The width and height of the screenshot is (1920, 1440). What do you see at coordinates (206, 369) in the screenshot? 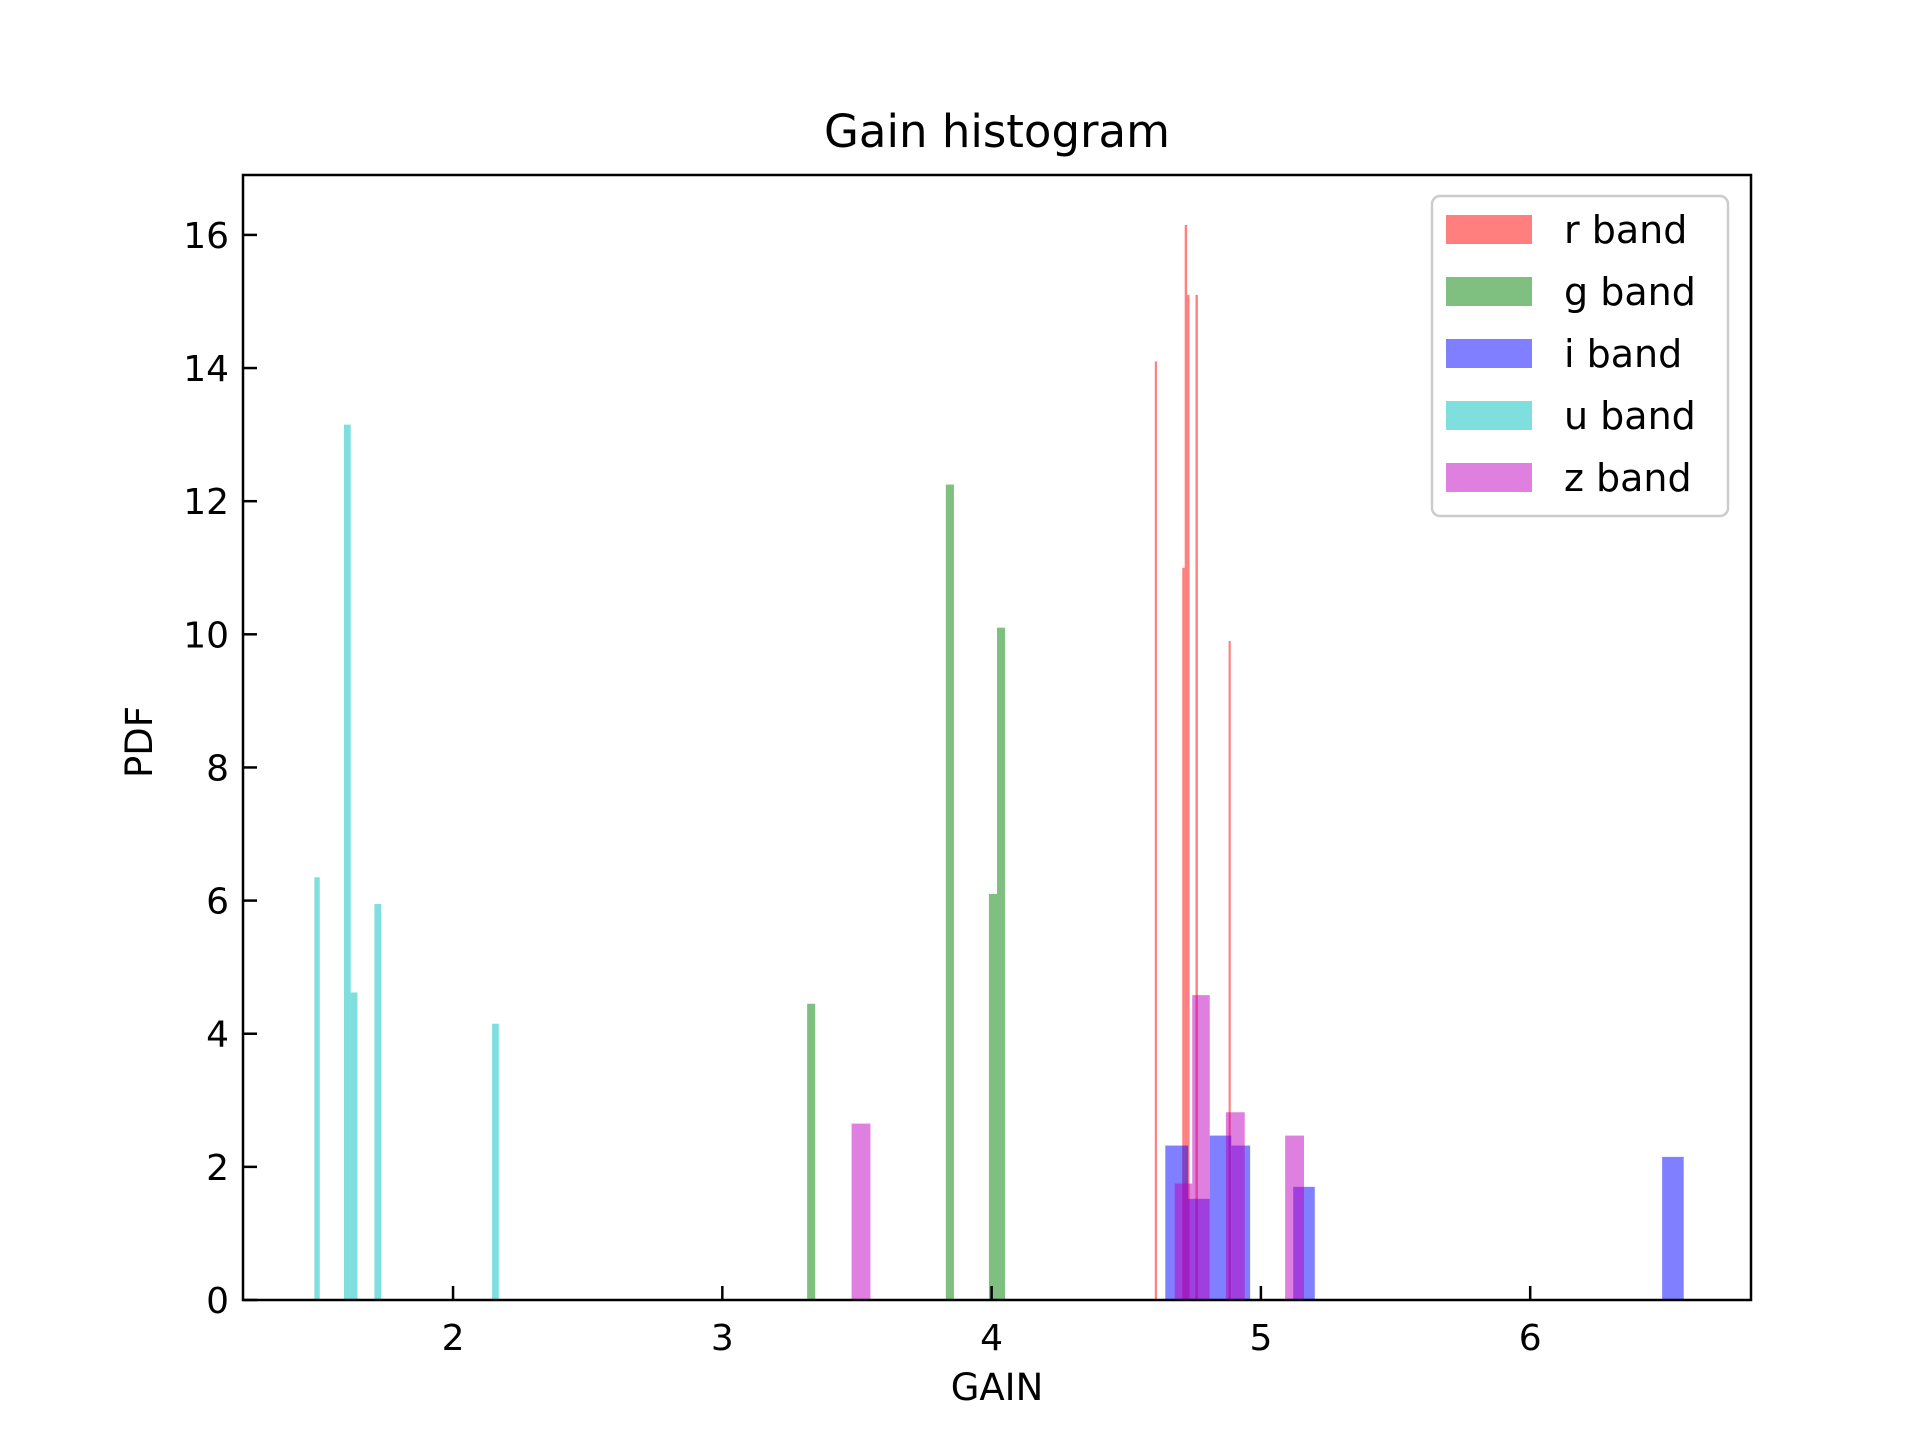
I see `y-tick-label: 14` at bounding box center [206, 369].